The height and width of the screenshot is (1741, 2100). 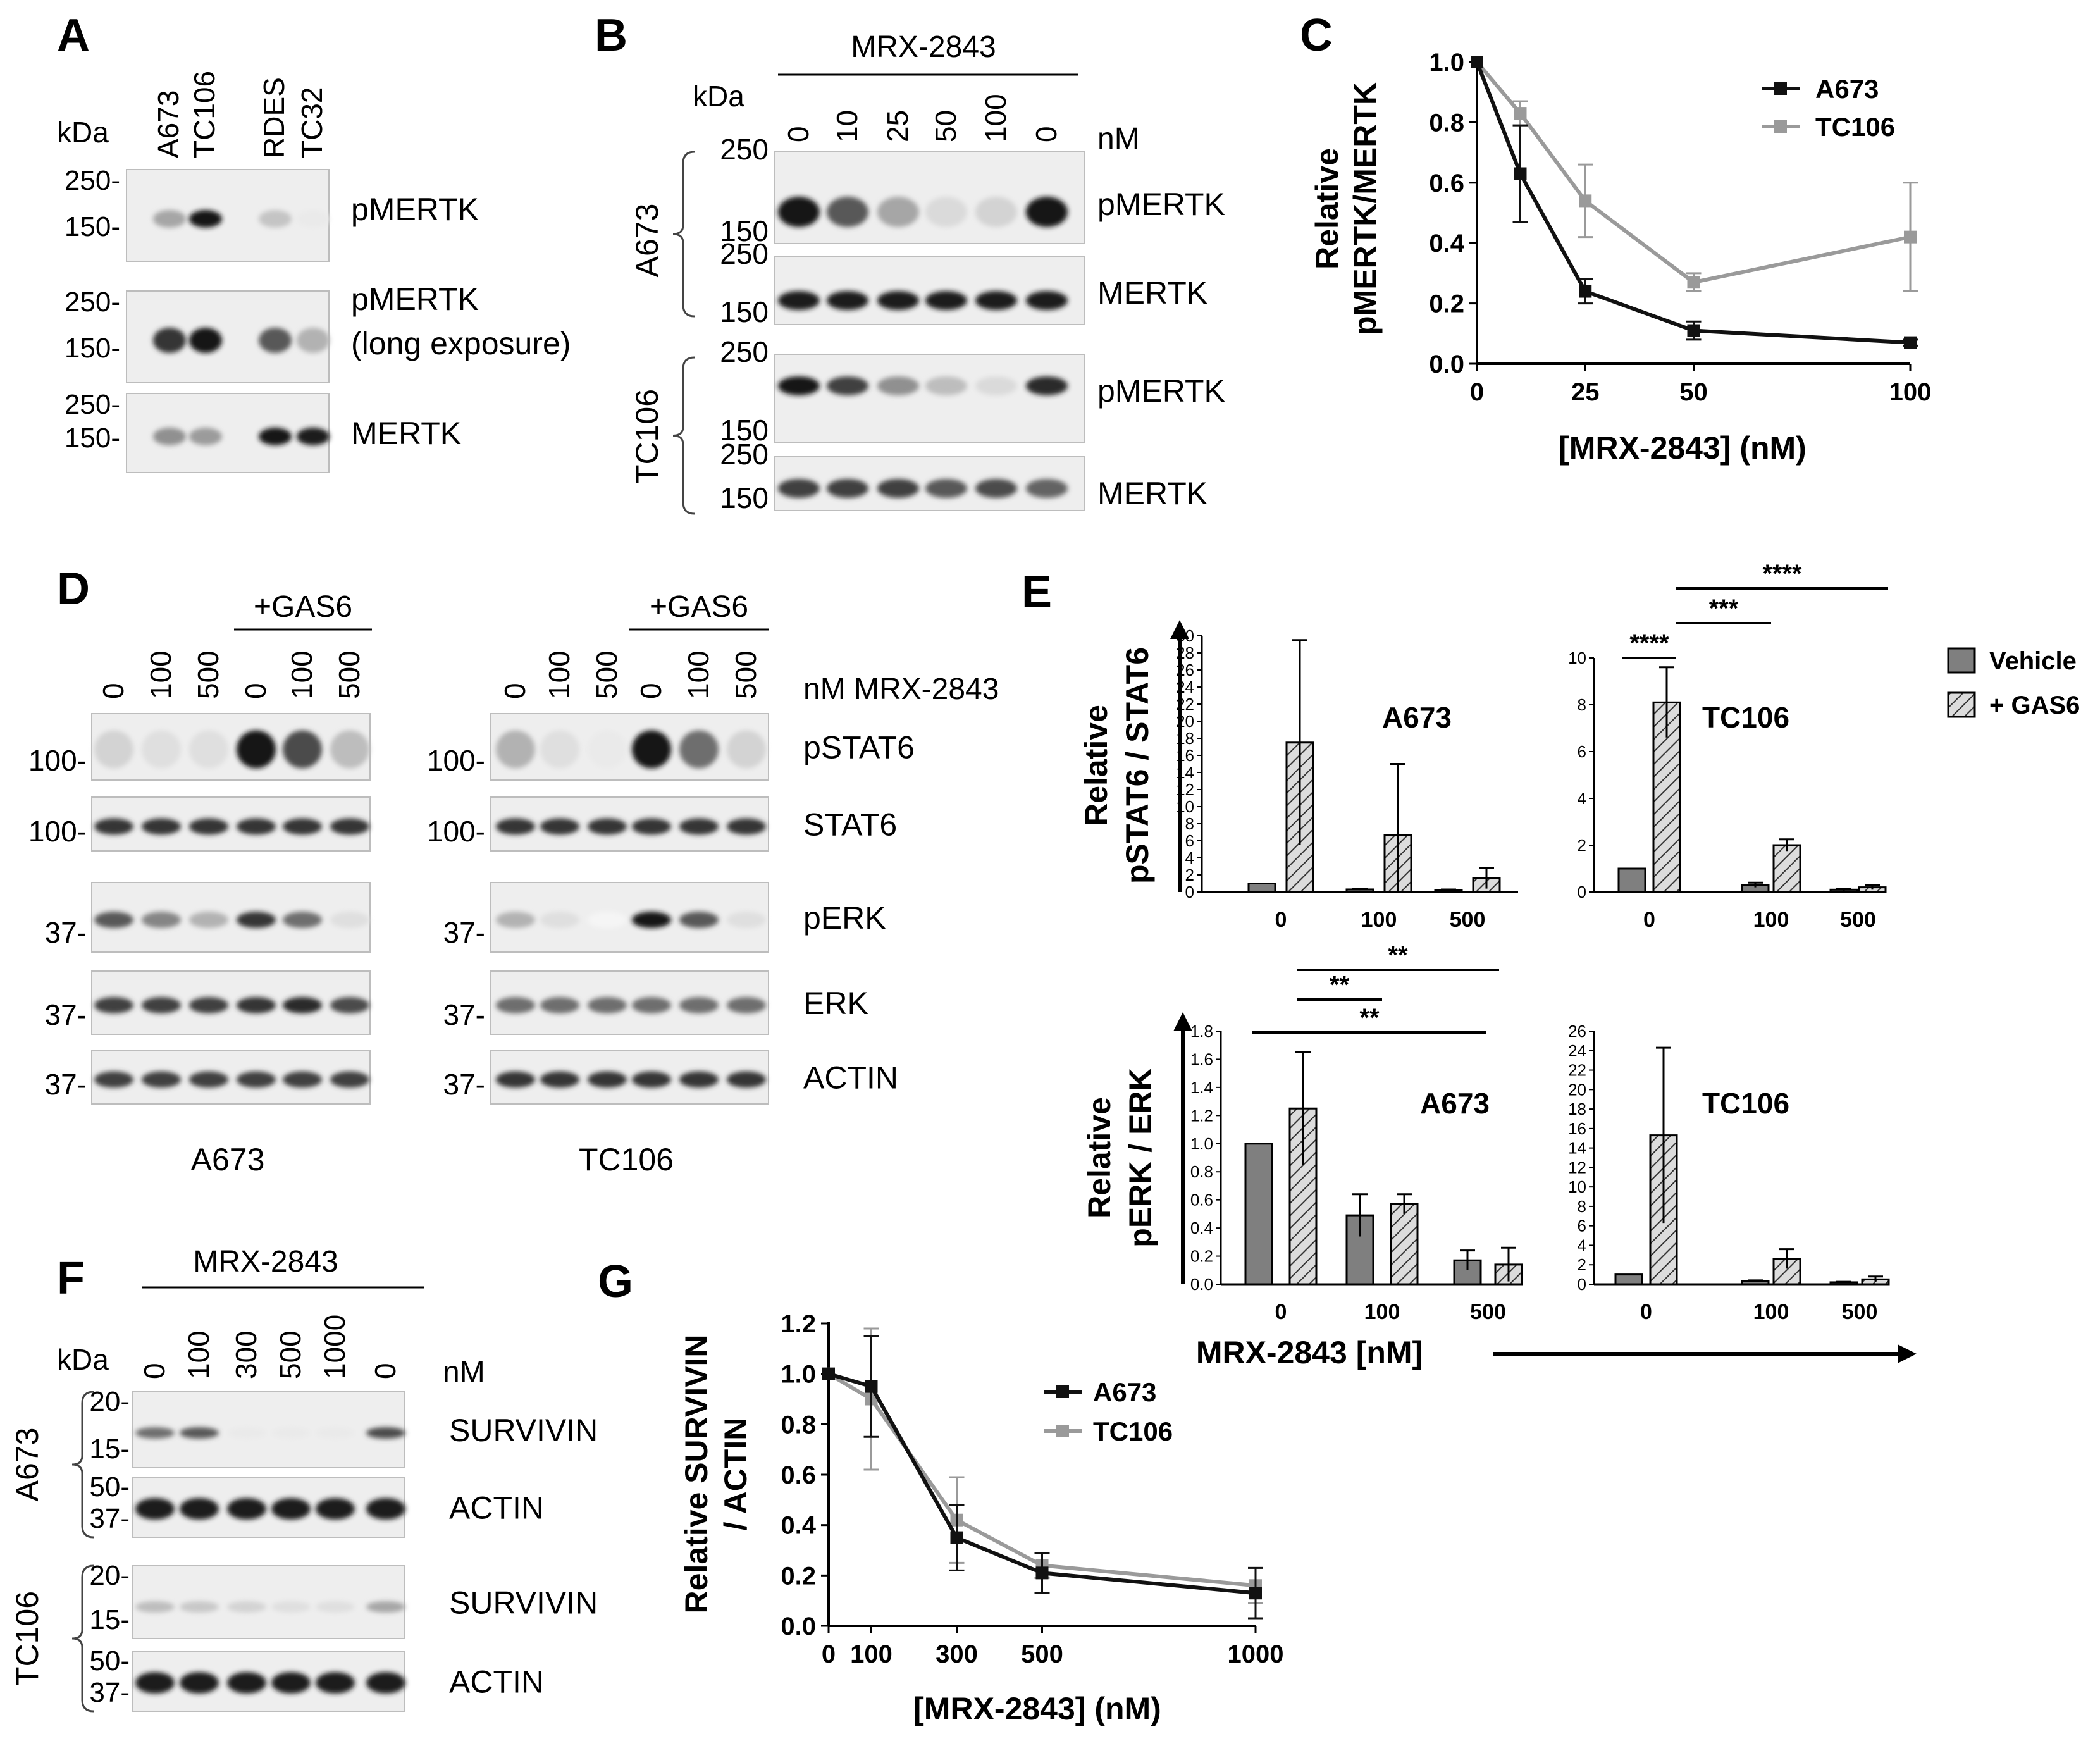 I want to click on panel-d-lane-label: 500, so click(x=606, y=674).